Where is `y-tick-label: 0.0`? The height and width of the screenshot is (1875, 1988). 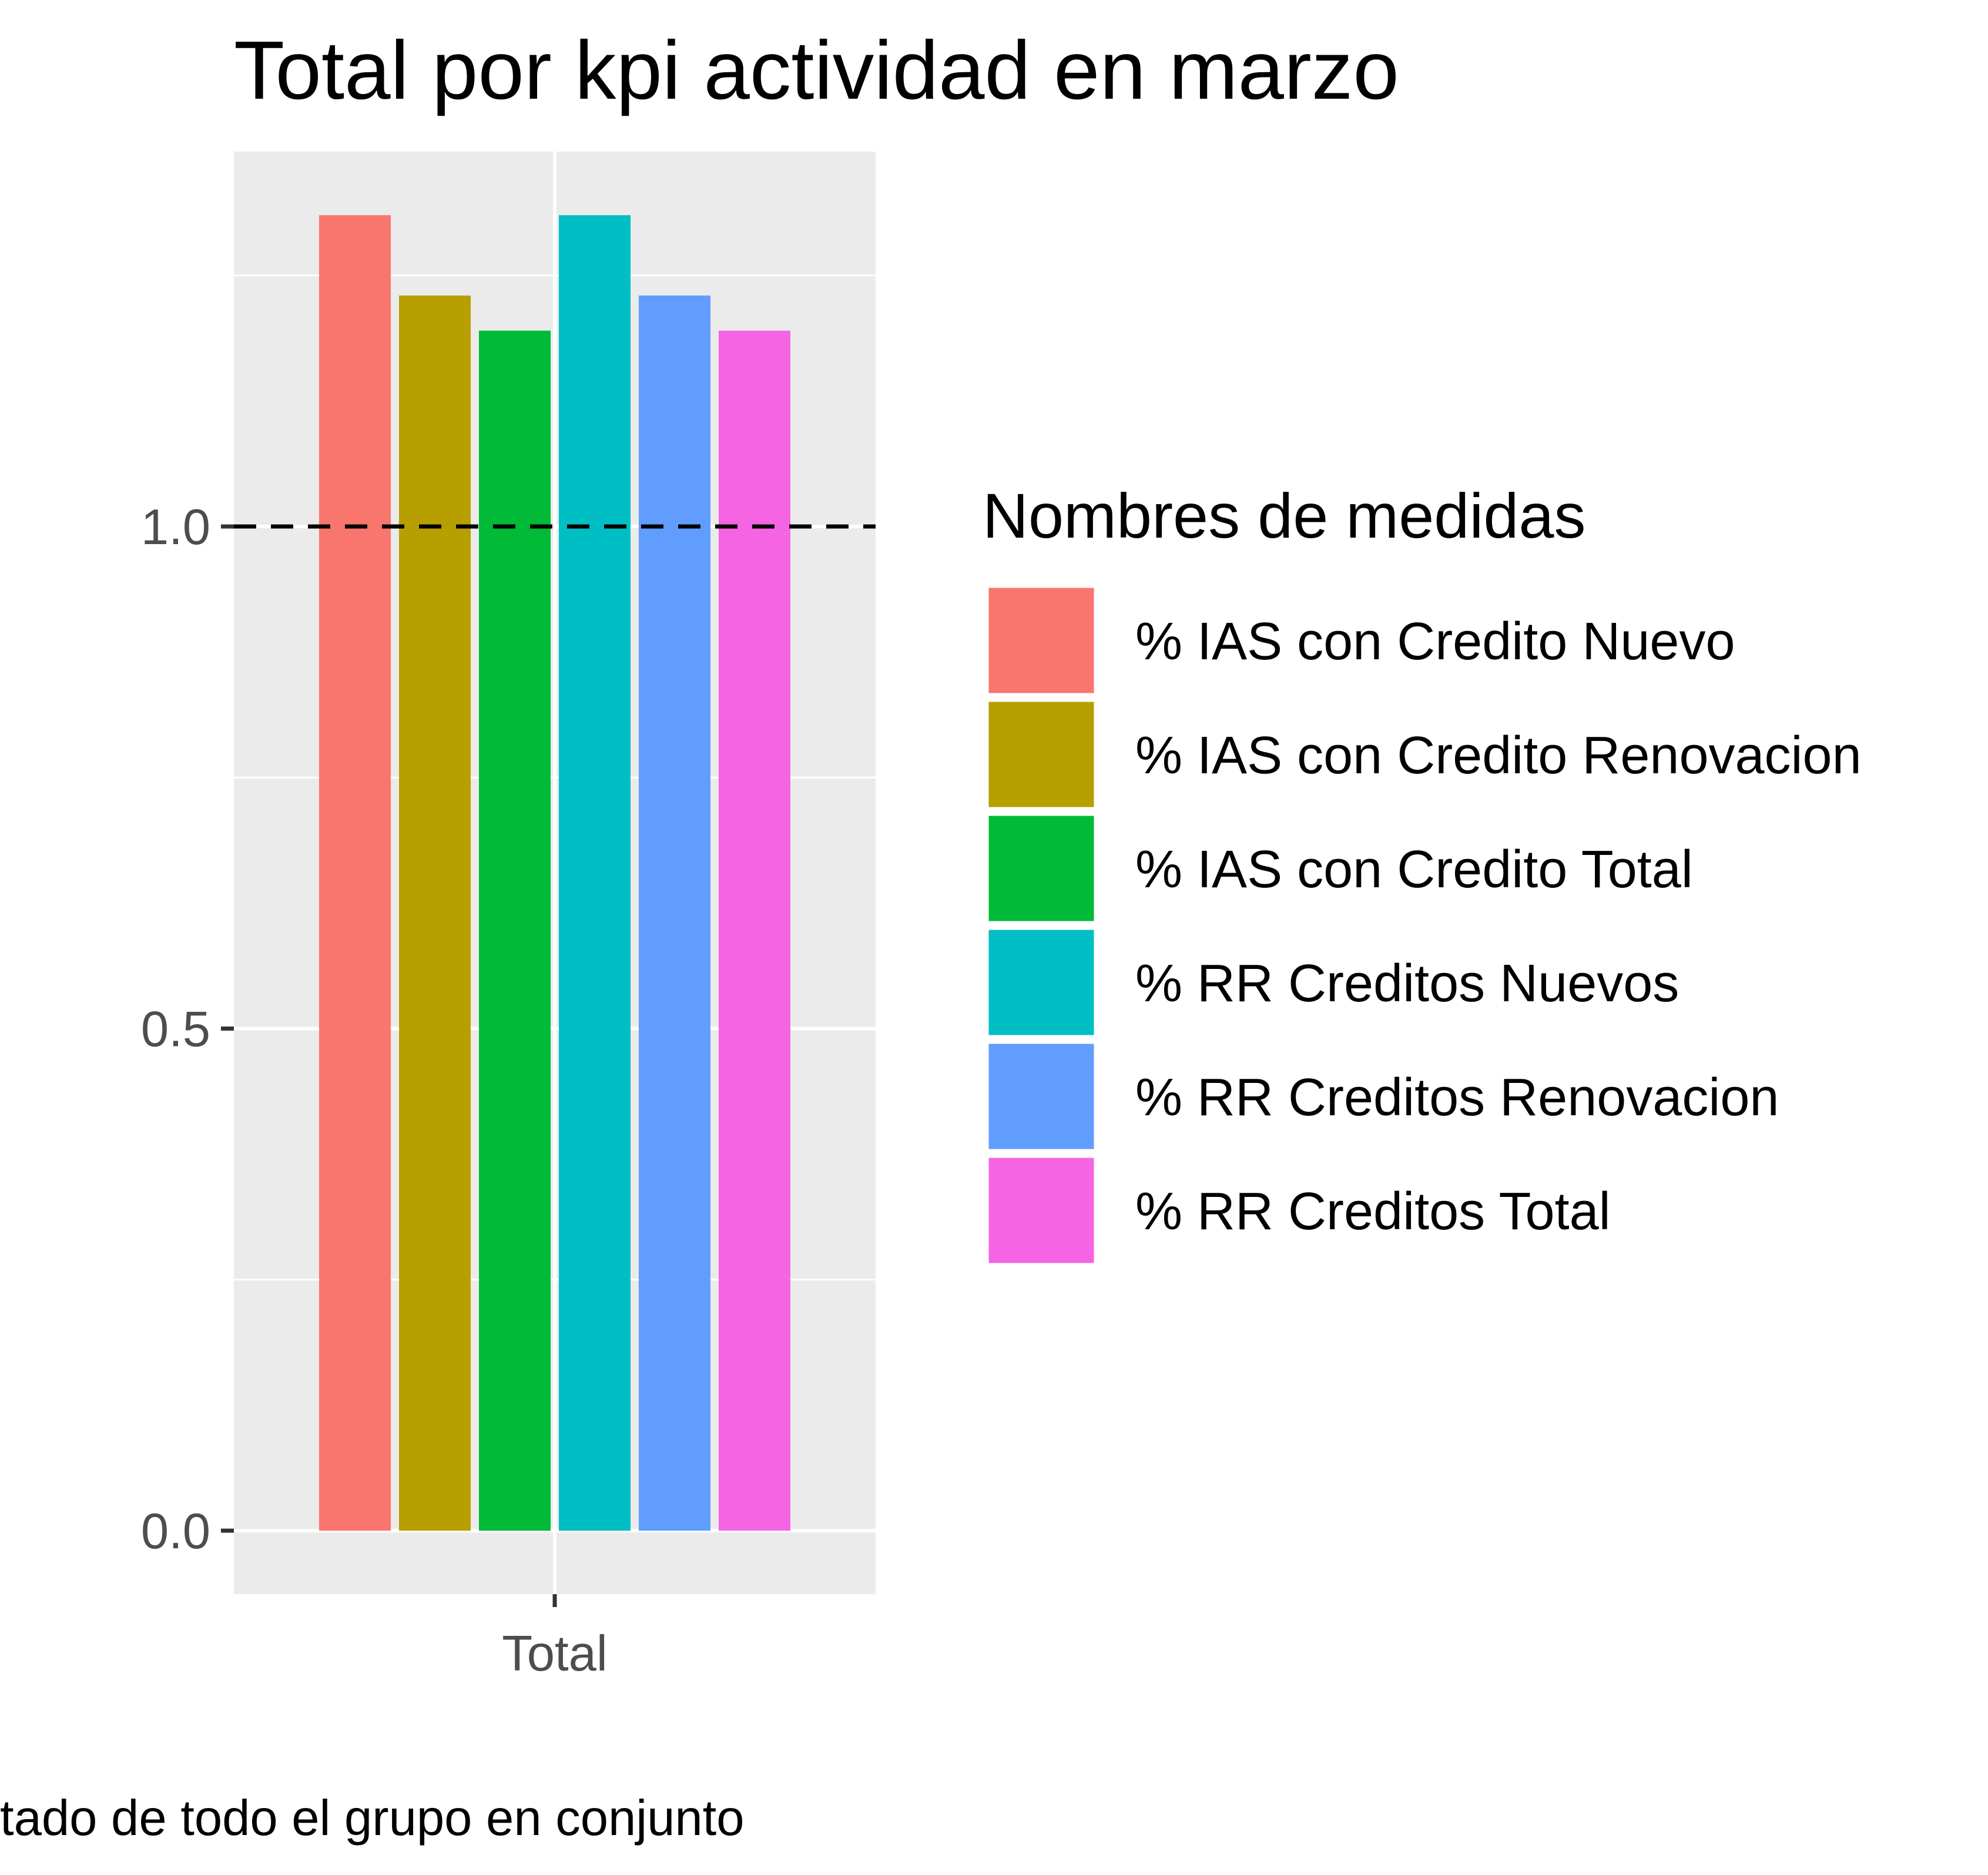
y-tick-label: 0.0 is located at coordinates (175, 1532).